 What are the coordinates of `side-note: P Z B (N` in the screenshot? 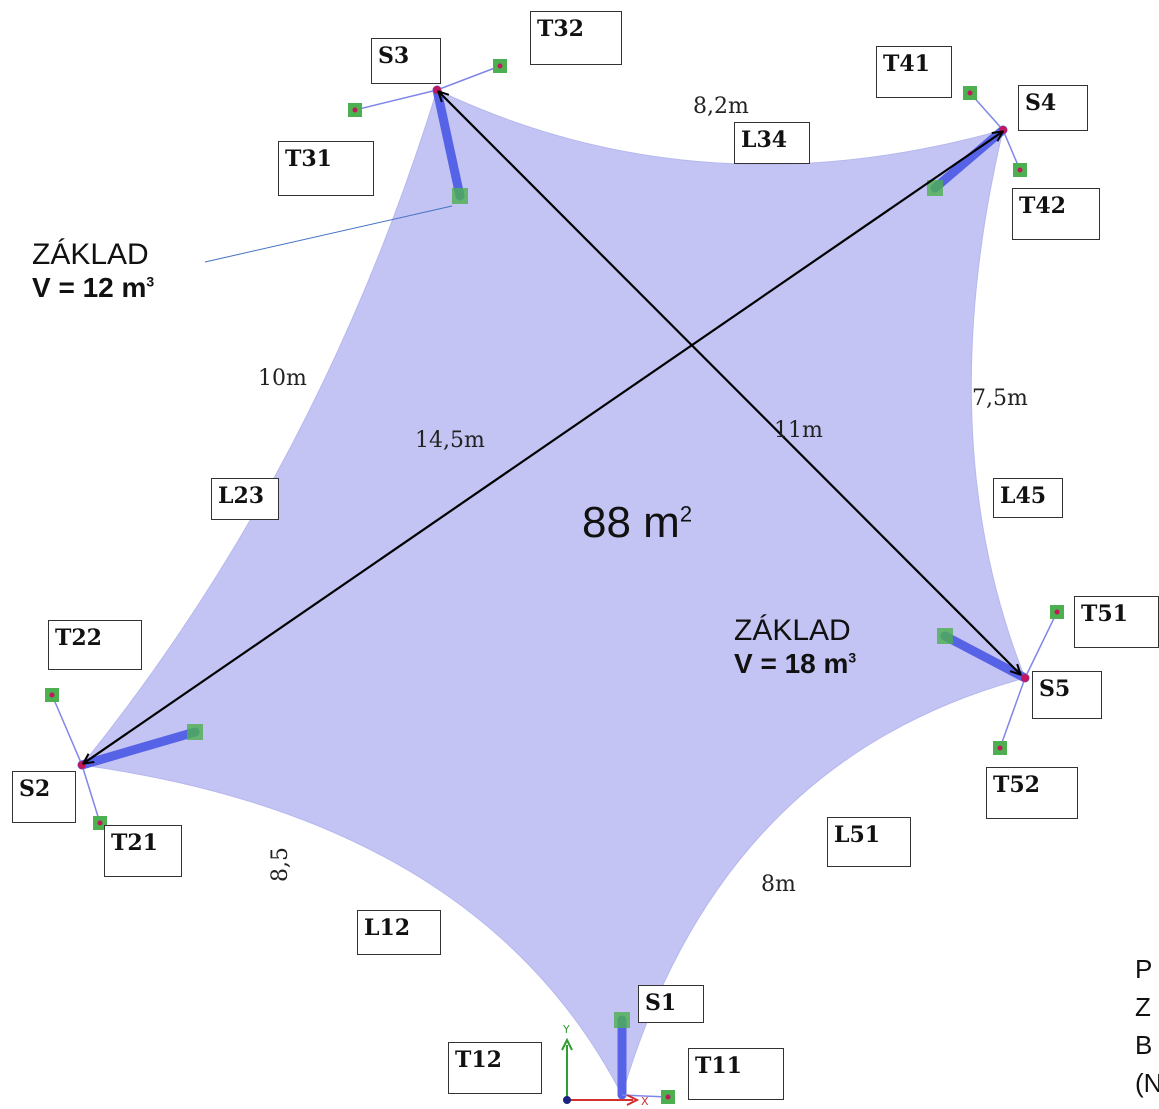 It's located at (1147, 1026).